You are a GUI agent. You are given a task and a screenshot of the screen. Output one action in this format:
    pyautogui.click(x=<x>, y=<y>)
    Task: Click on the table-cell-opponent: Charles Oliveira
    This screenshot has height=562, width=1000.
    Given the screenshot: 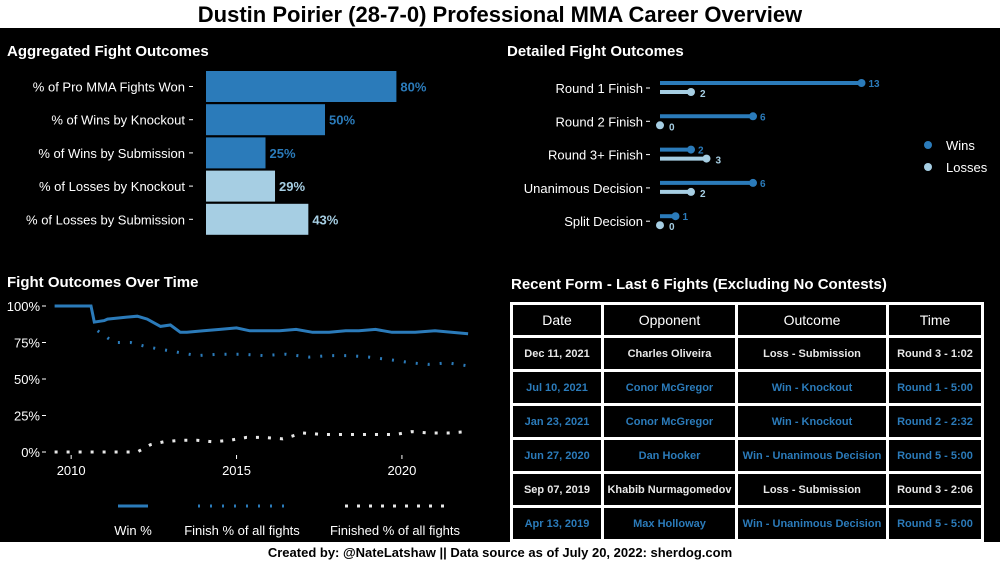 What is the action you would take?
    pyautogui.click(x=669, y=353)
    